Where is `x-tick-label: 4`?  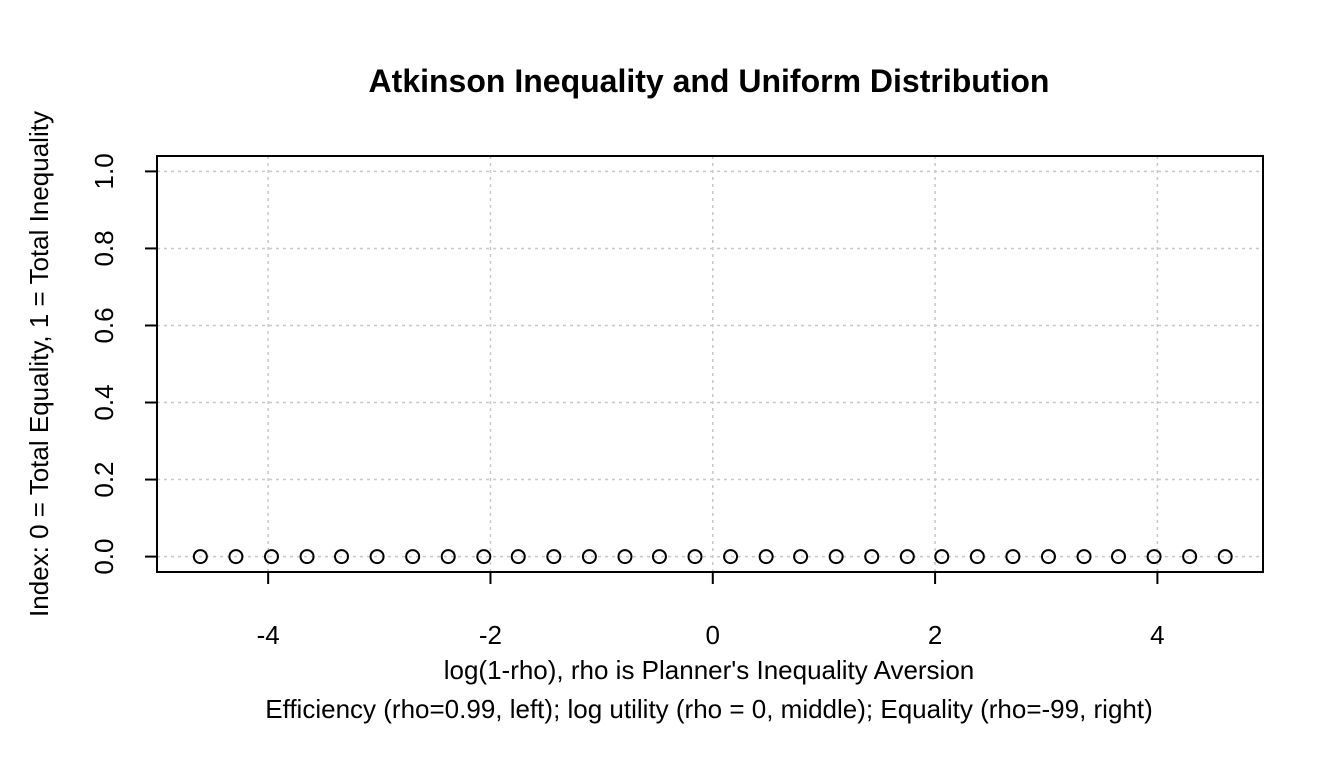 x-tick-label: 4 is located at coordinates (1157, 635).